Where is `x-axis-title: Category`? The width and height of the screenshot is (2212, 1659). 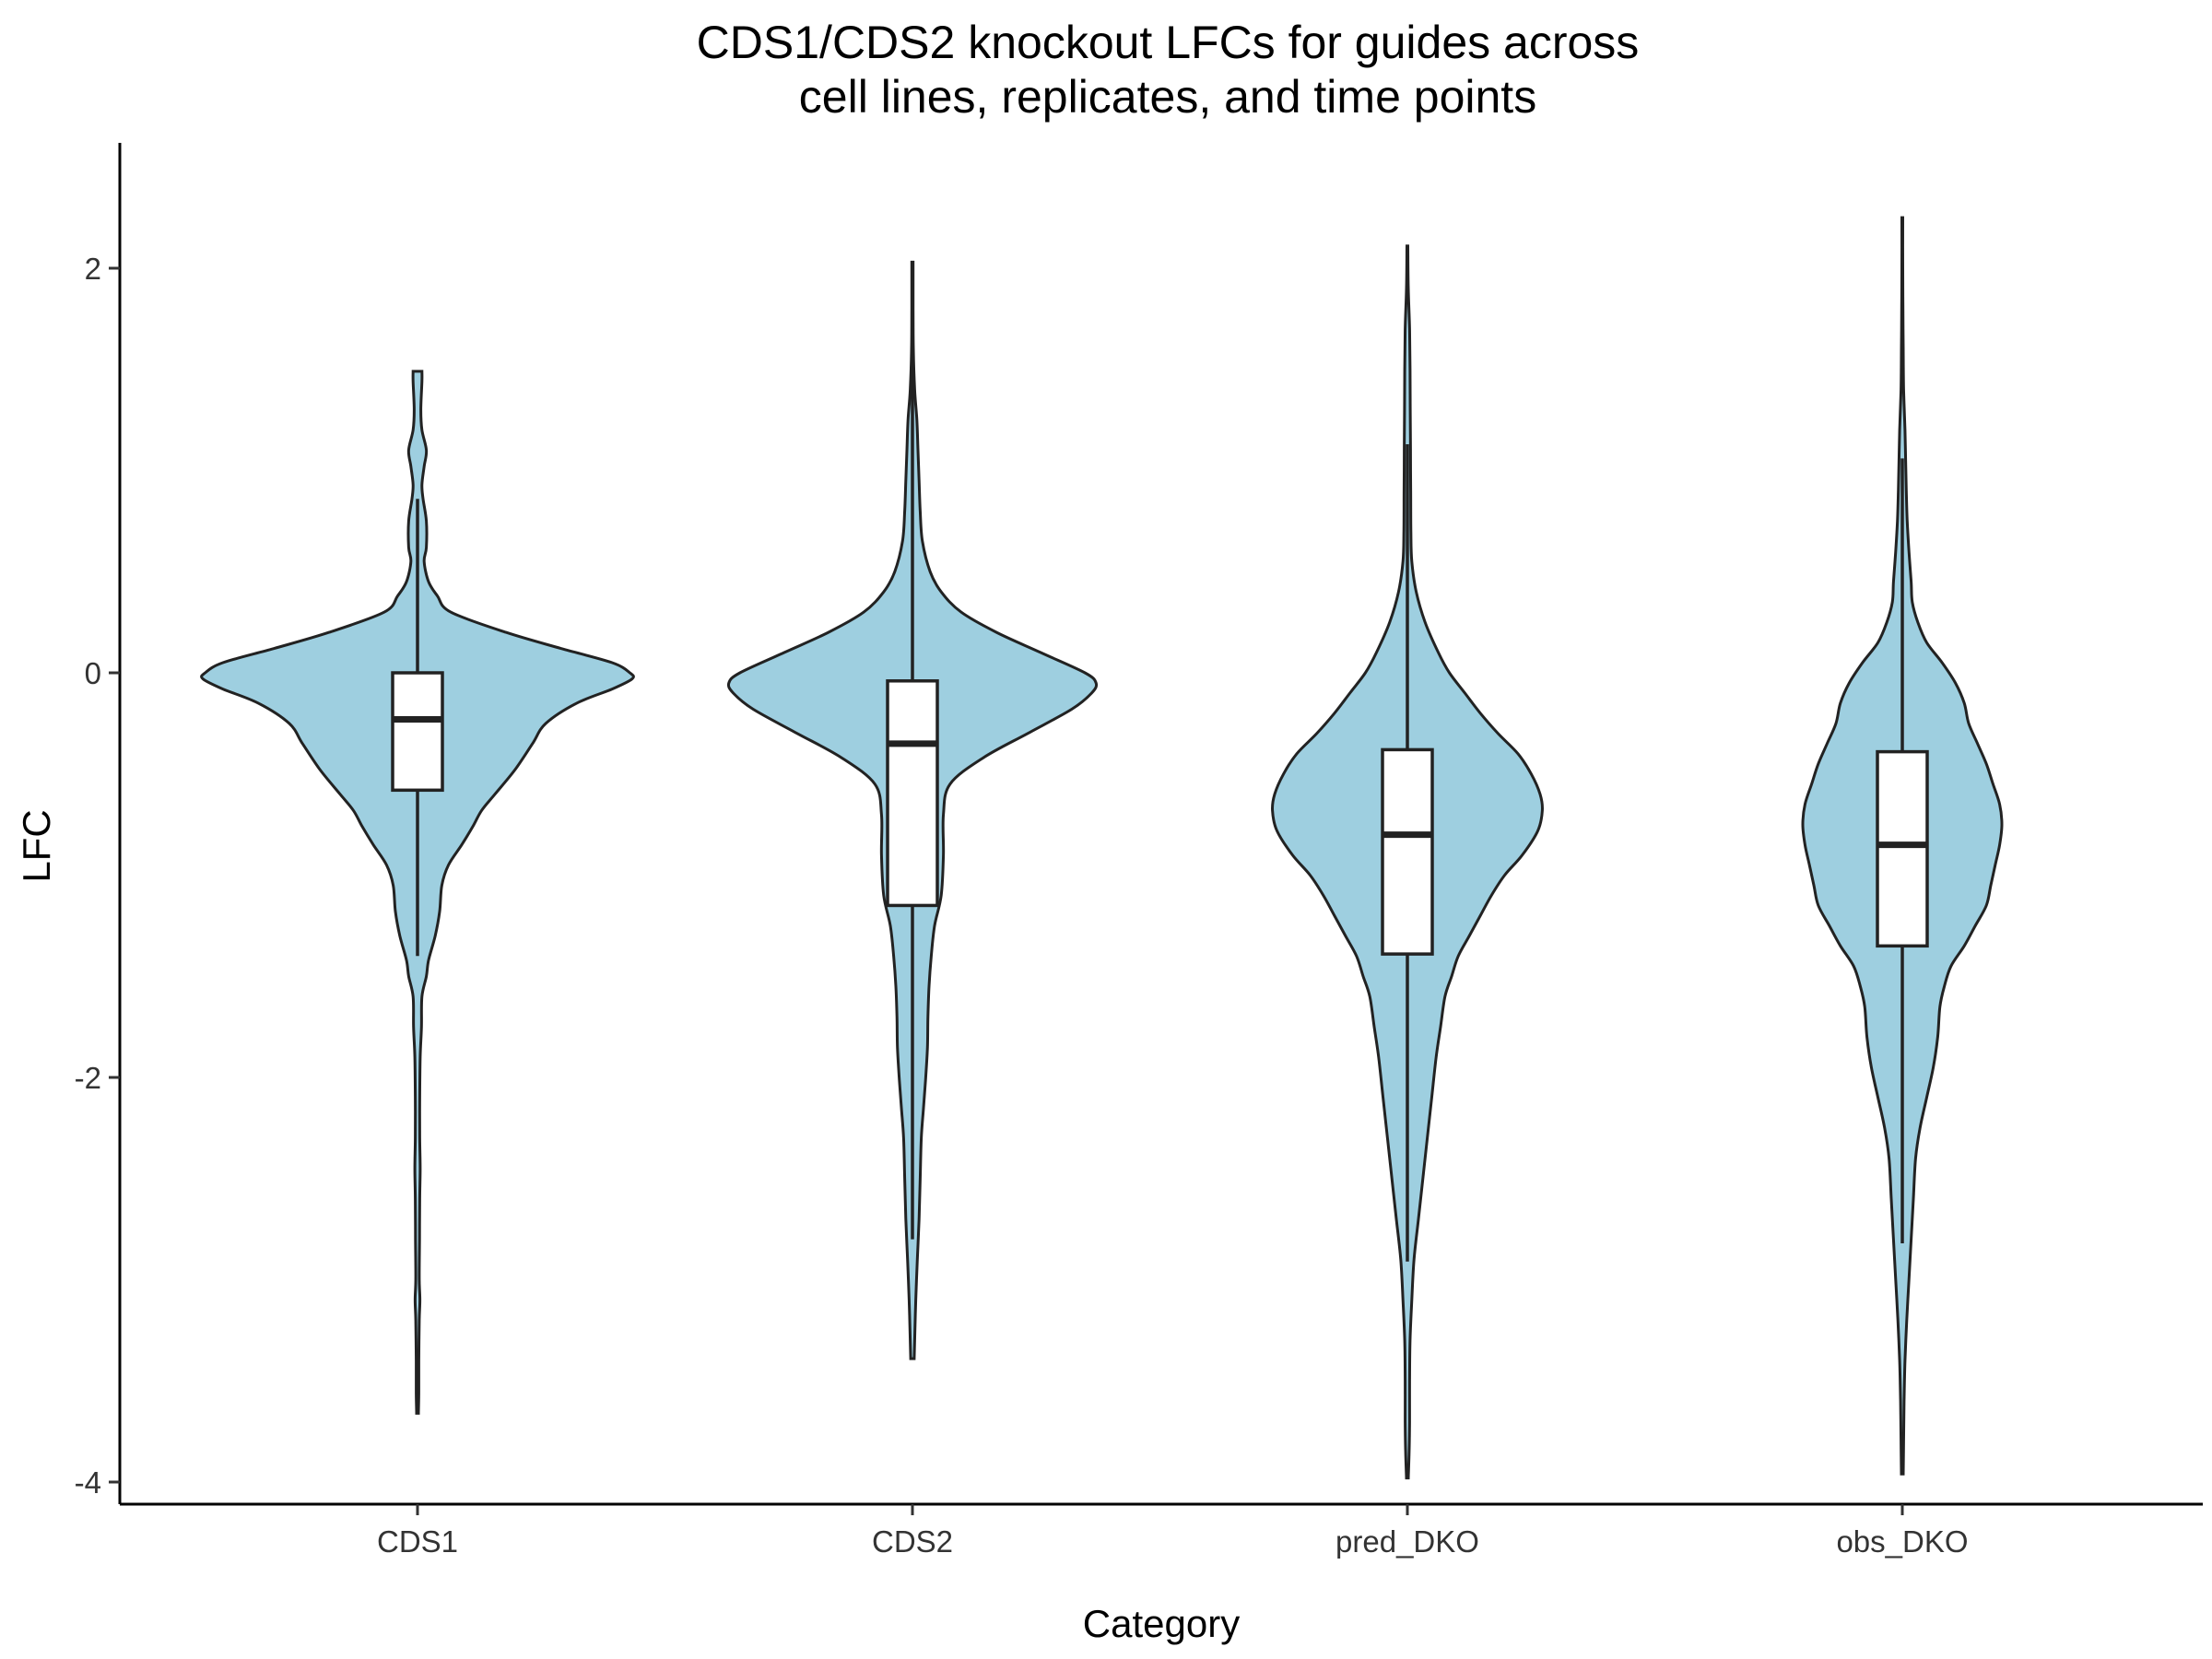
x-axis-title: Category is located at coordinates (1161, 1623).